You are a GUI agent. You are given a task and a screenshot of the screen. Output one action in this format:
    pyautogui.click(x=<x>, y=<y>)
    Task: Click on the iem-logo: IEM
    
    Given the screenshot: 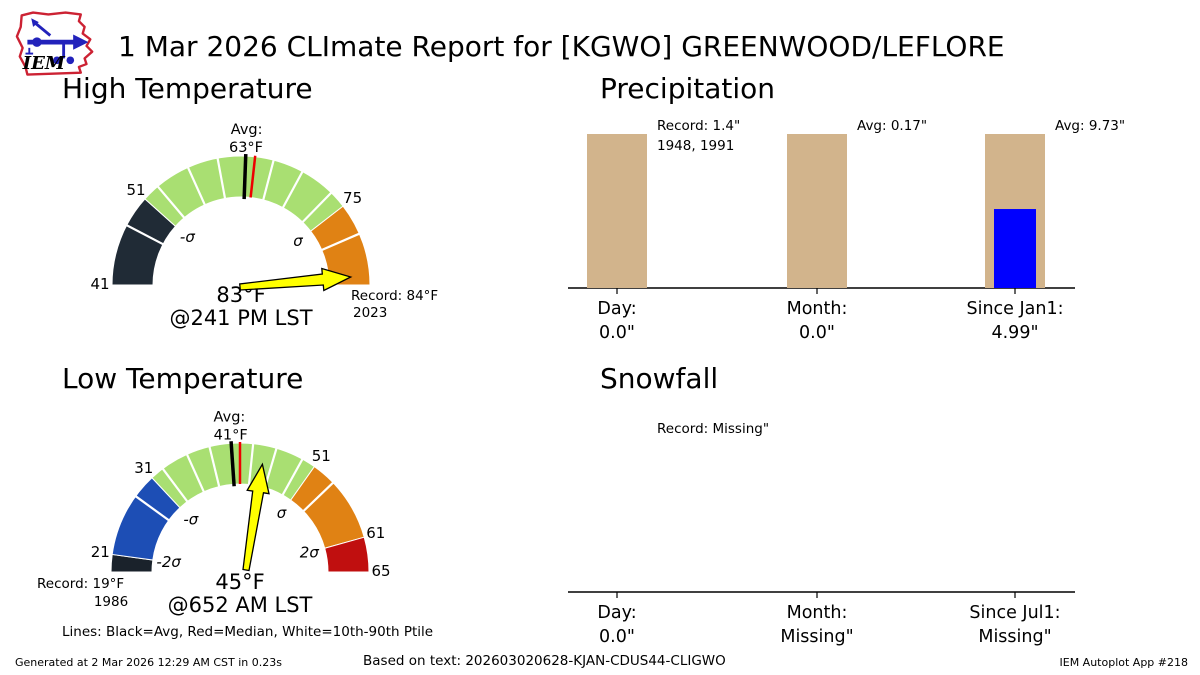 What is the action you would take?
    pyautogui.click(x=54, y=43)
    